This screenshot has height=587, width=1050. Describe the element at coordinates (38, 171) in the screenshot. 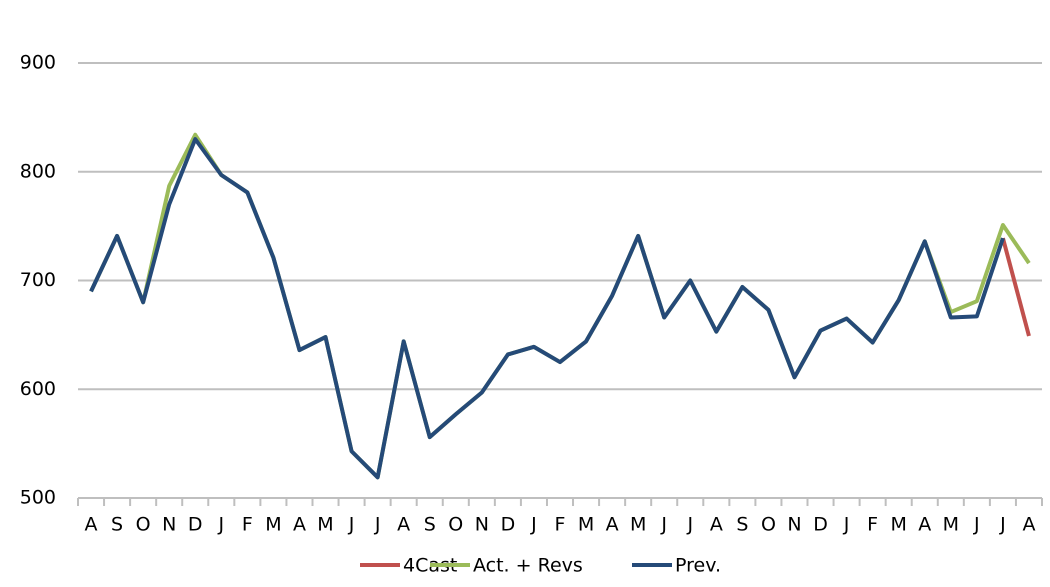

I see `y-tick-label: 800` at that location.